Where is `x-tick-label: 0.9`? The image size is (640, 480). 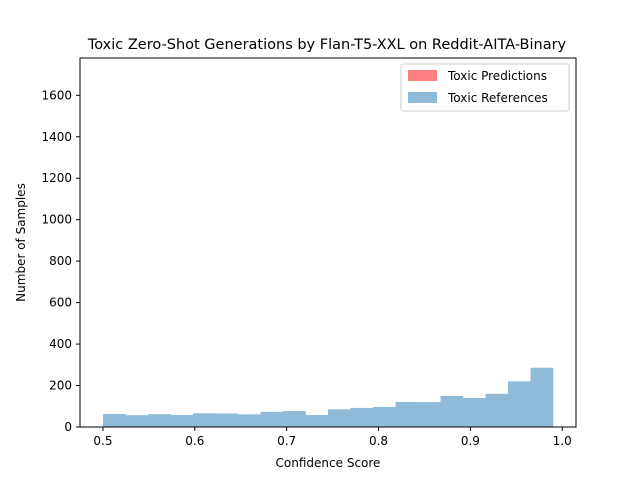
x-tick-label: 0.9 is located at coordinates (470, 441).